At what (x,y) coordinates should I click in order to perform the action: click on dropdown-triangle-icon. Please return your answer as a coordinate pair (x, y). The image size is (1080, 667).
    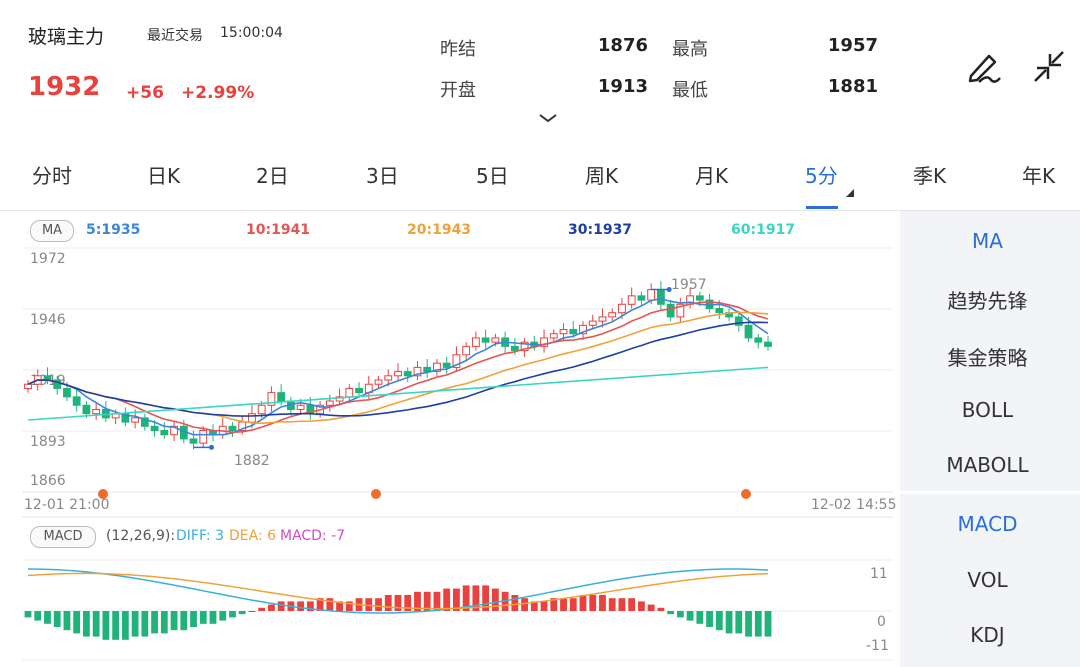
    Looking at the image, I should click on (850, 190).